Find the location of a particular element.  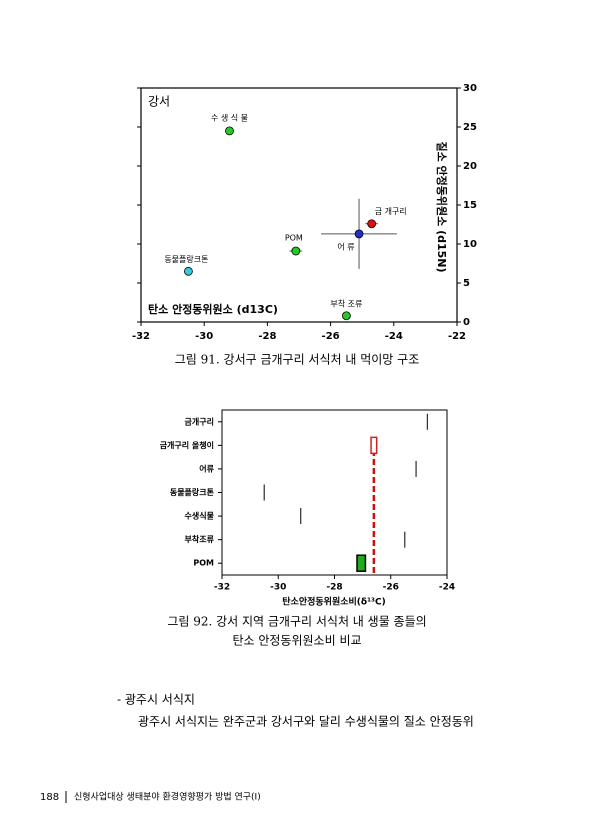

caption: 그림 91. 강서구 금개구리 서식처 내 먹이망 구조 is located at coordinates (297, 360).